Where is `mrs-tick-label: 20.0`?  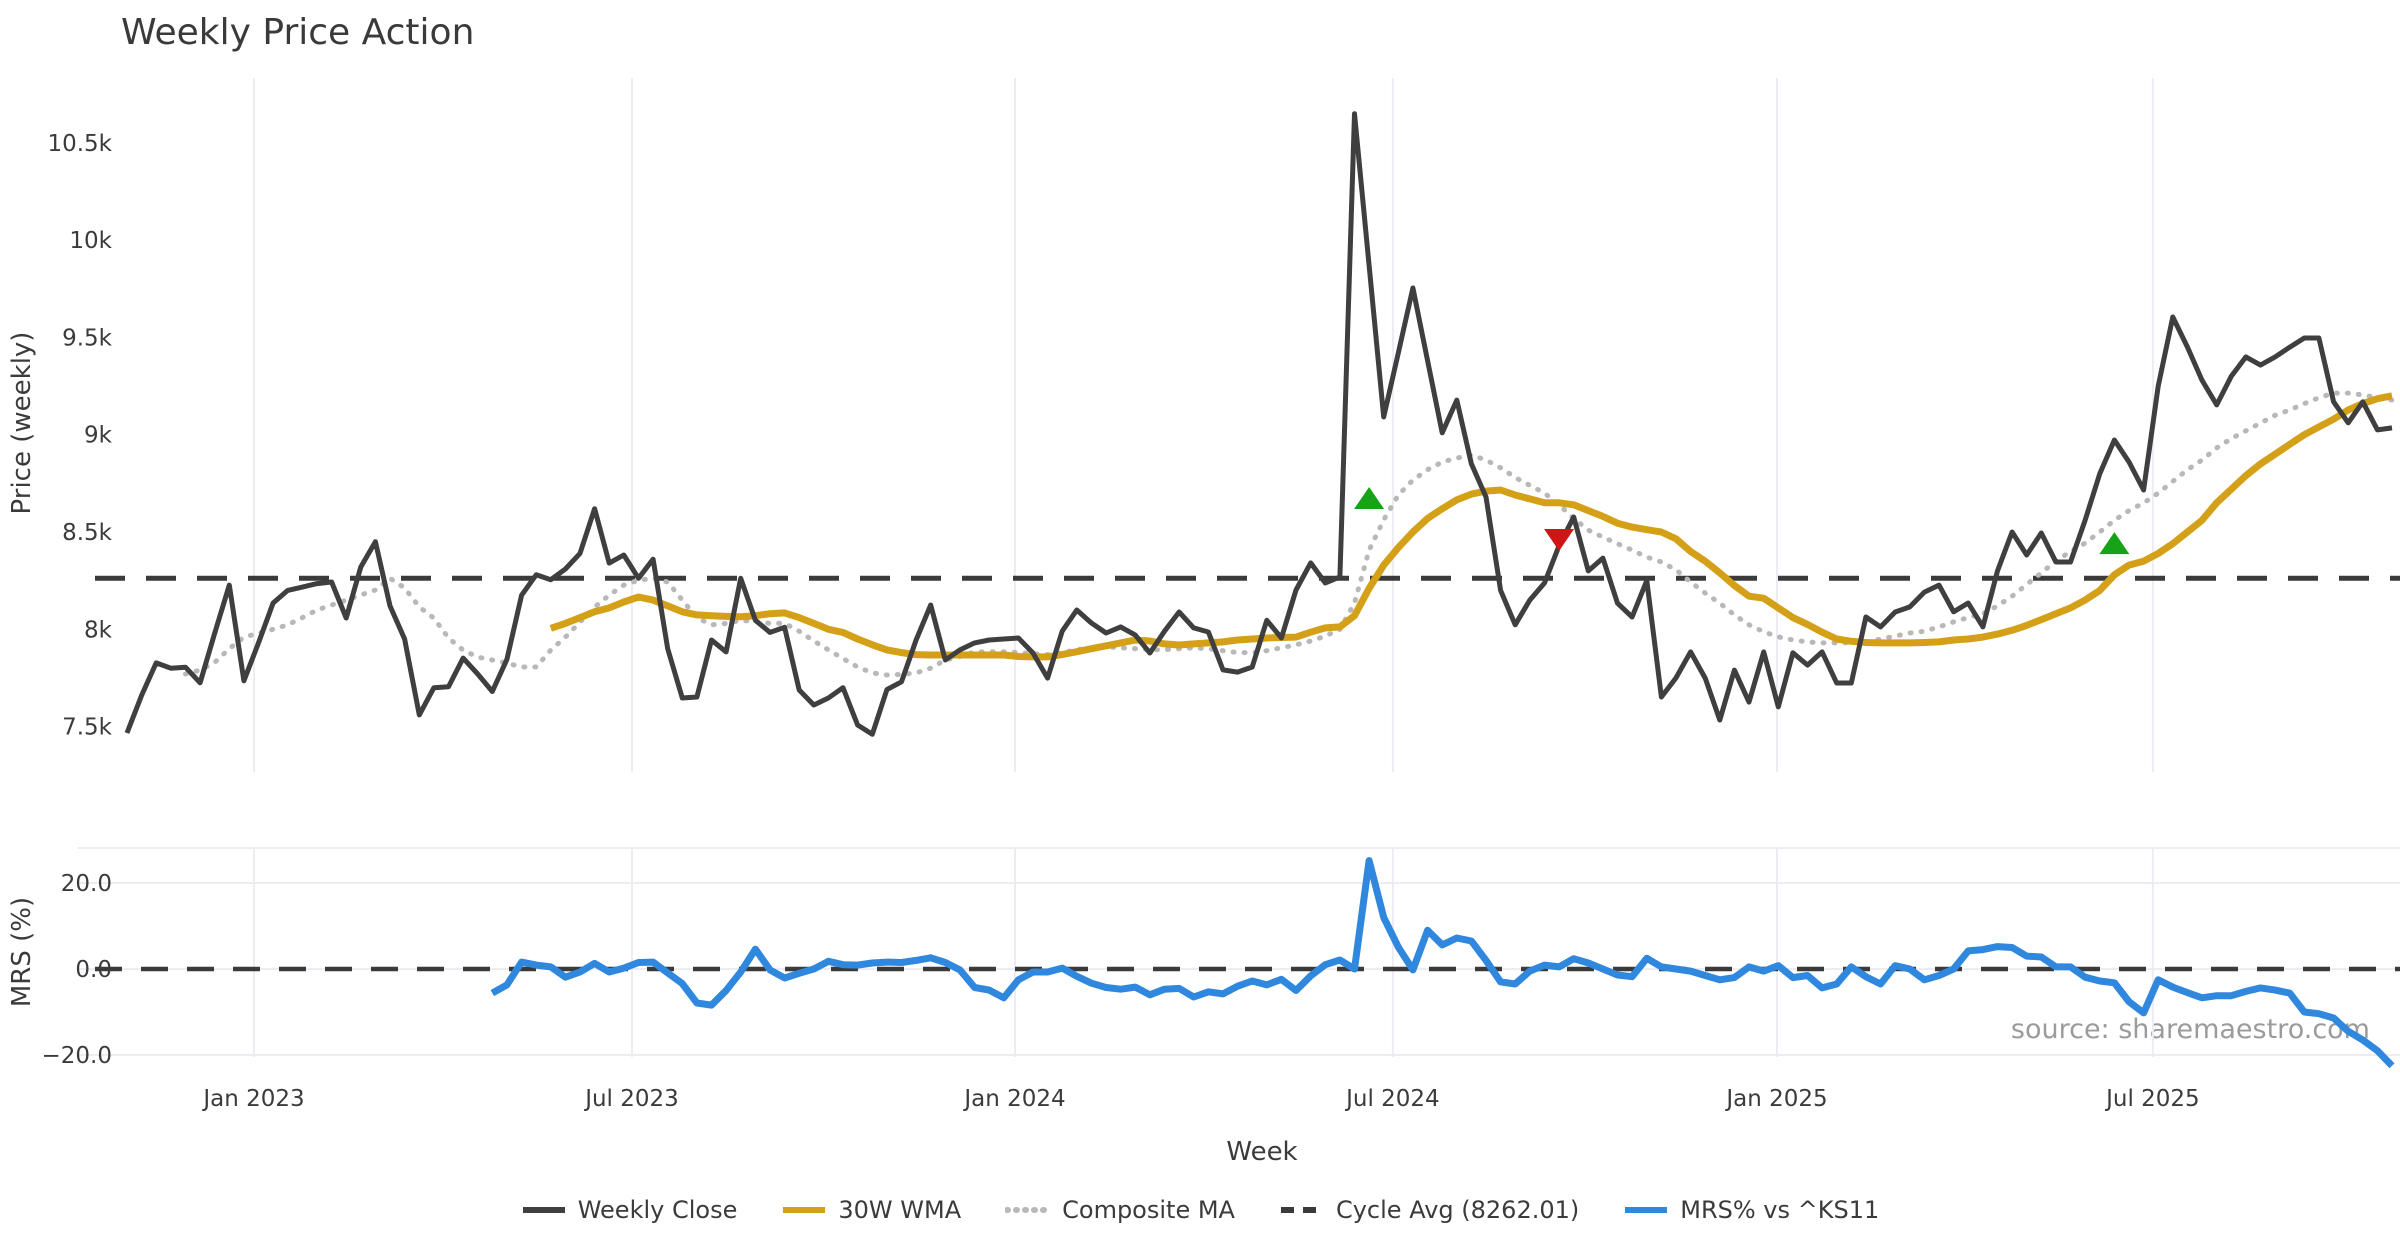 mrs-tick-label: 20.0 is located at coordinates (86, 884).